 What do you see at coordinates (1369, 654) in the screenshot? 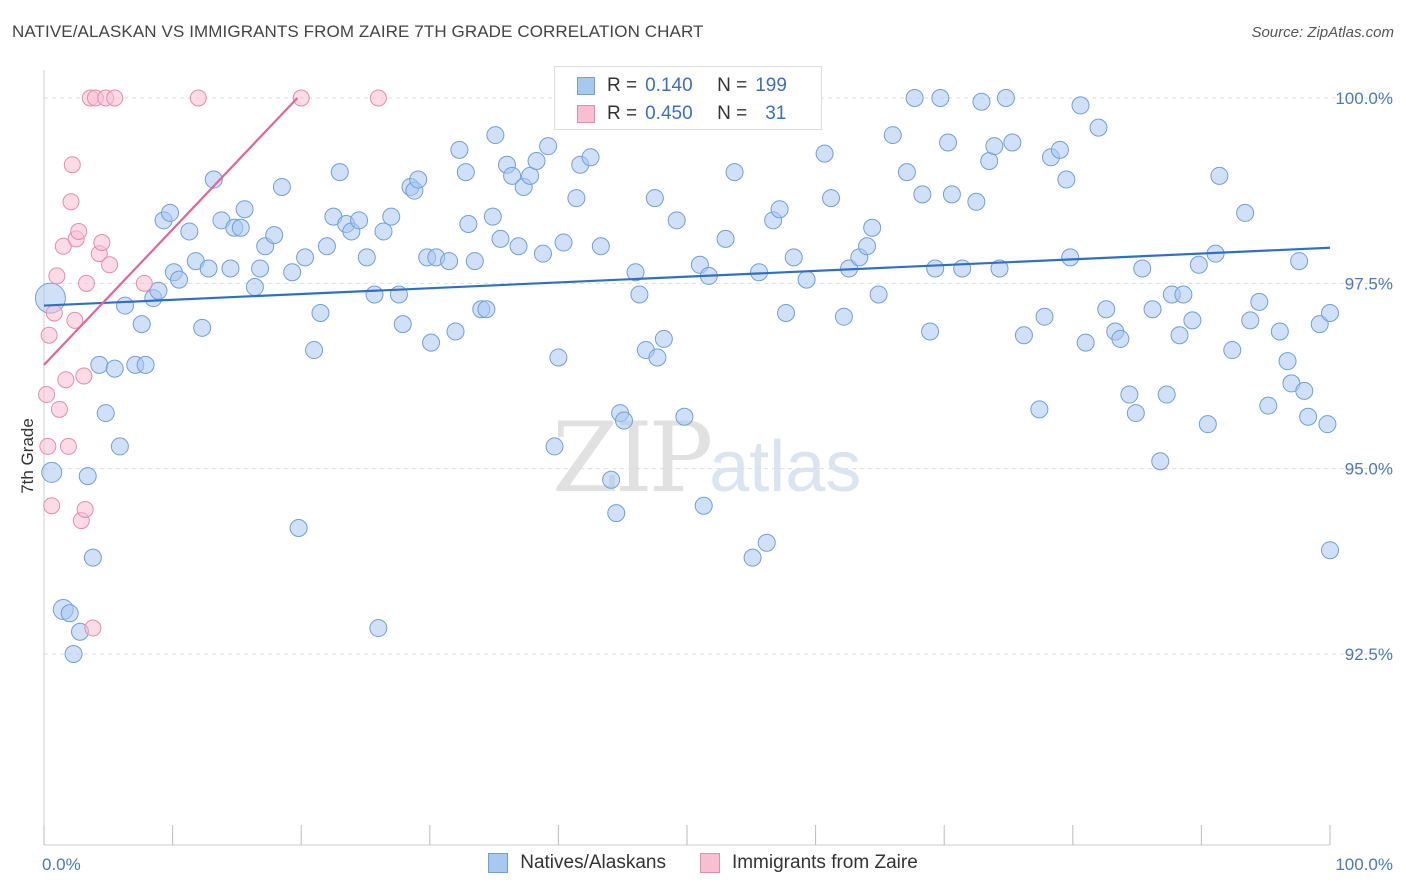
I see `y-tick-label: 92.5%` at bounding box center [1369, 654].